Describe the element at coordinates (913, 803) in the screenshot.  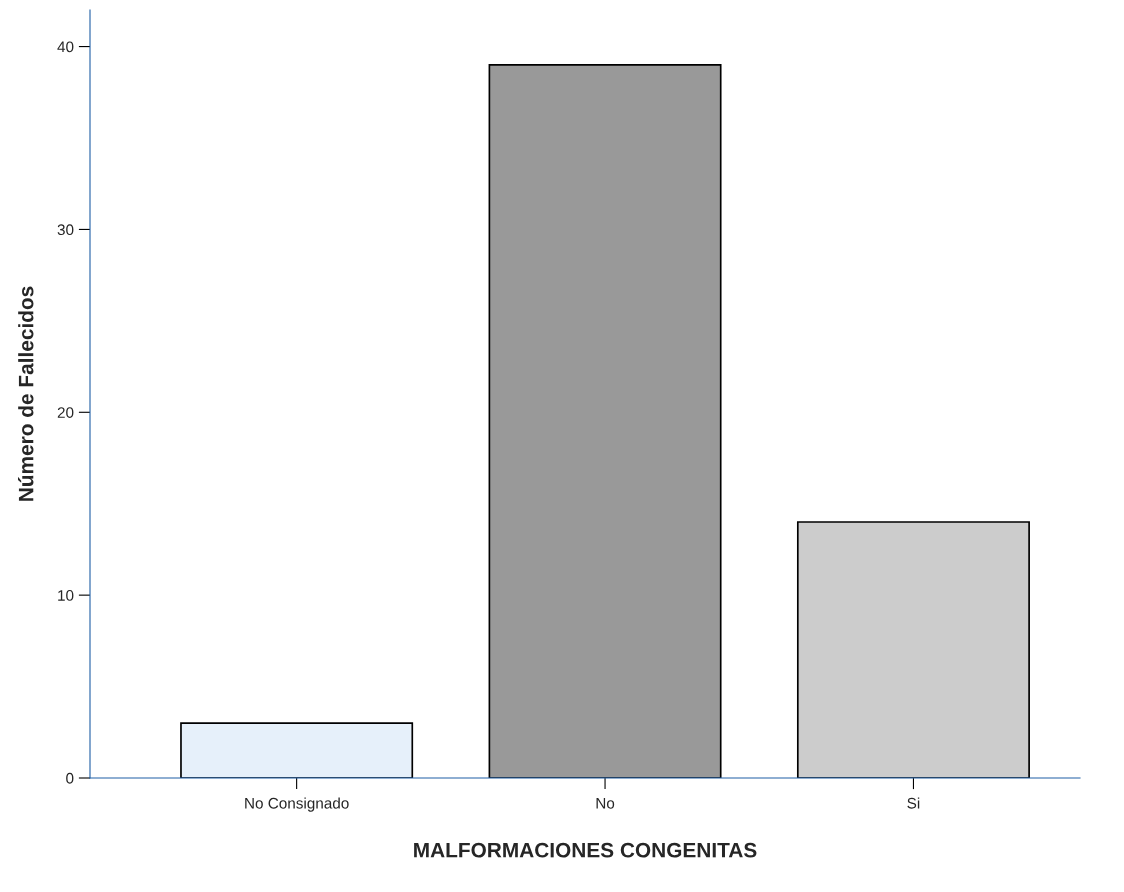
I see `x-tick-label: Si` at that location.